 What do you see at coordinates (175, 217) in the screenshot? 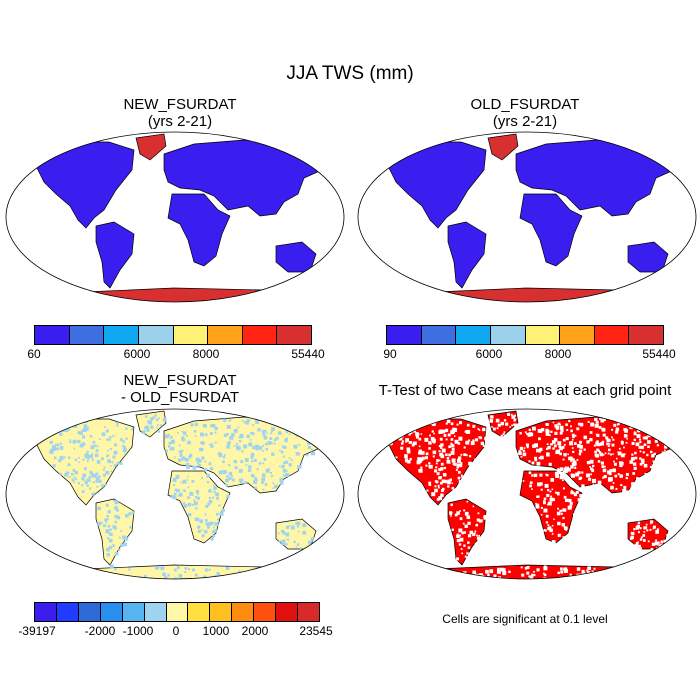
I see `map-new-fsurdat` at bounding box center [175, 217].